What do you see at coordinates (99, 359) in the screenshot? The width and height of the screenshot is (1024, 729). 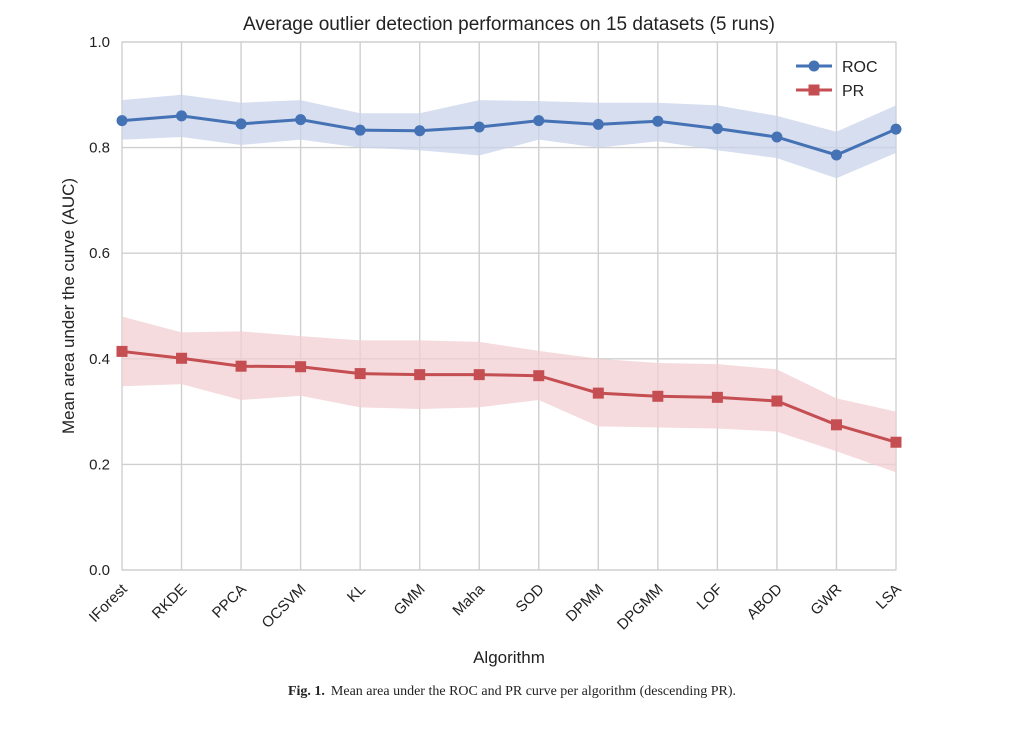 I see `y-tick-label: 0.4` at bounding box center [99, 359].